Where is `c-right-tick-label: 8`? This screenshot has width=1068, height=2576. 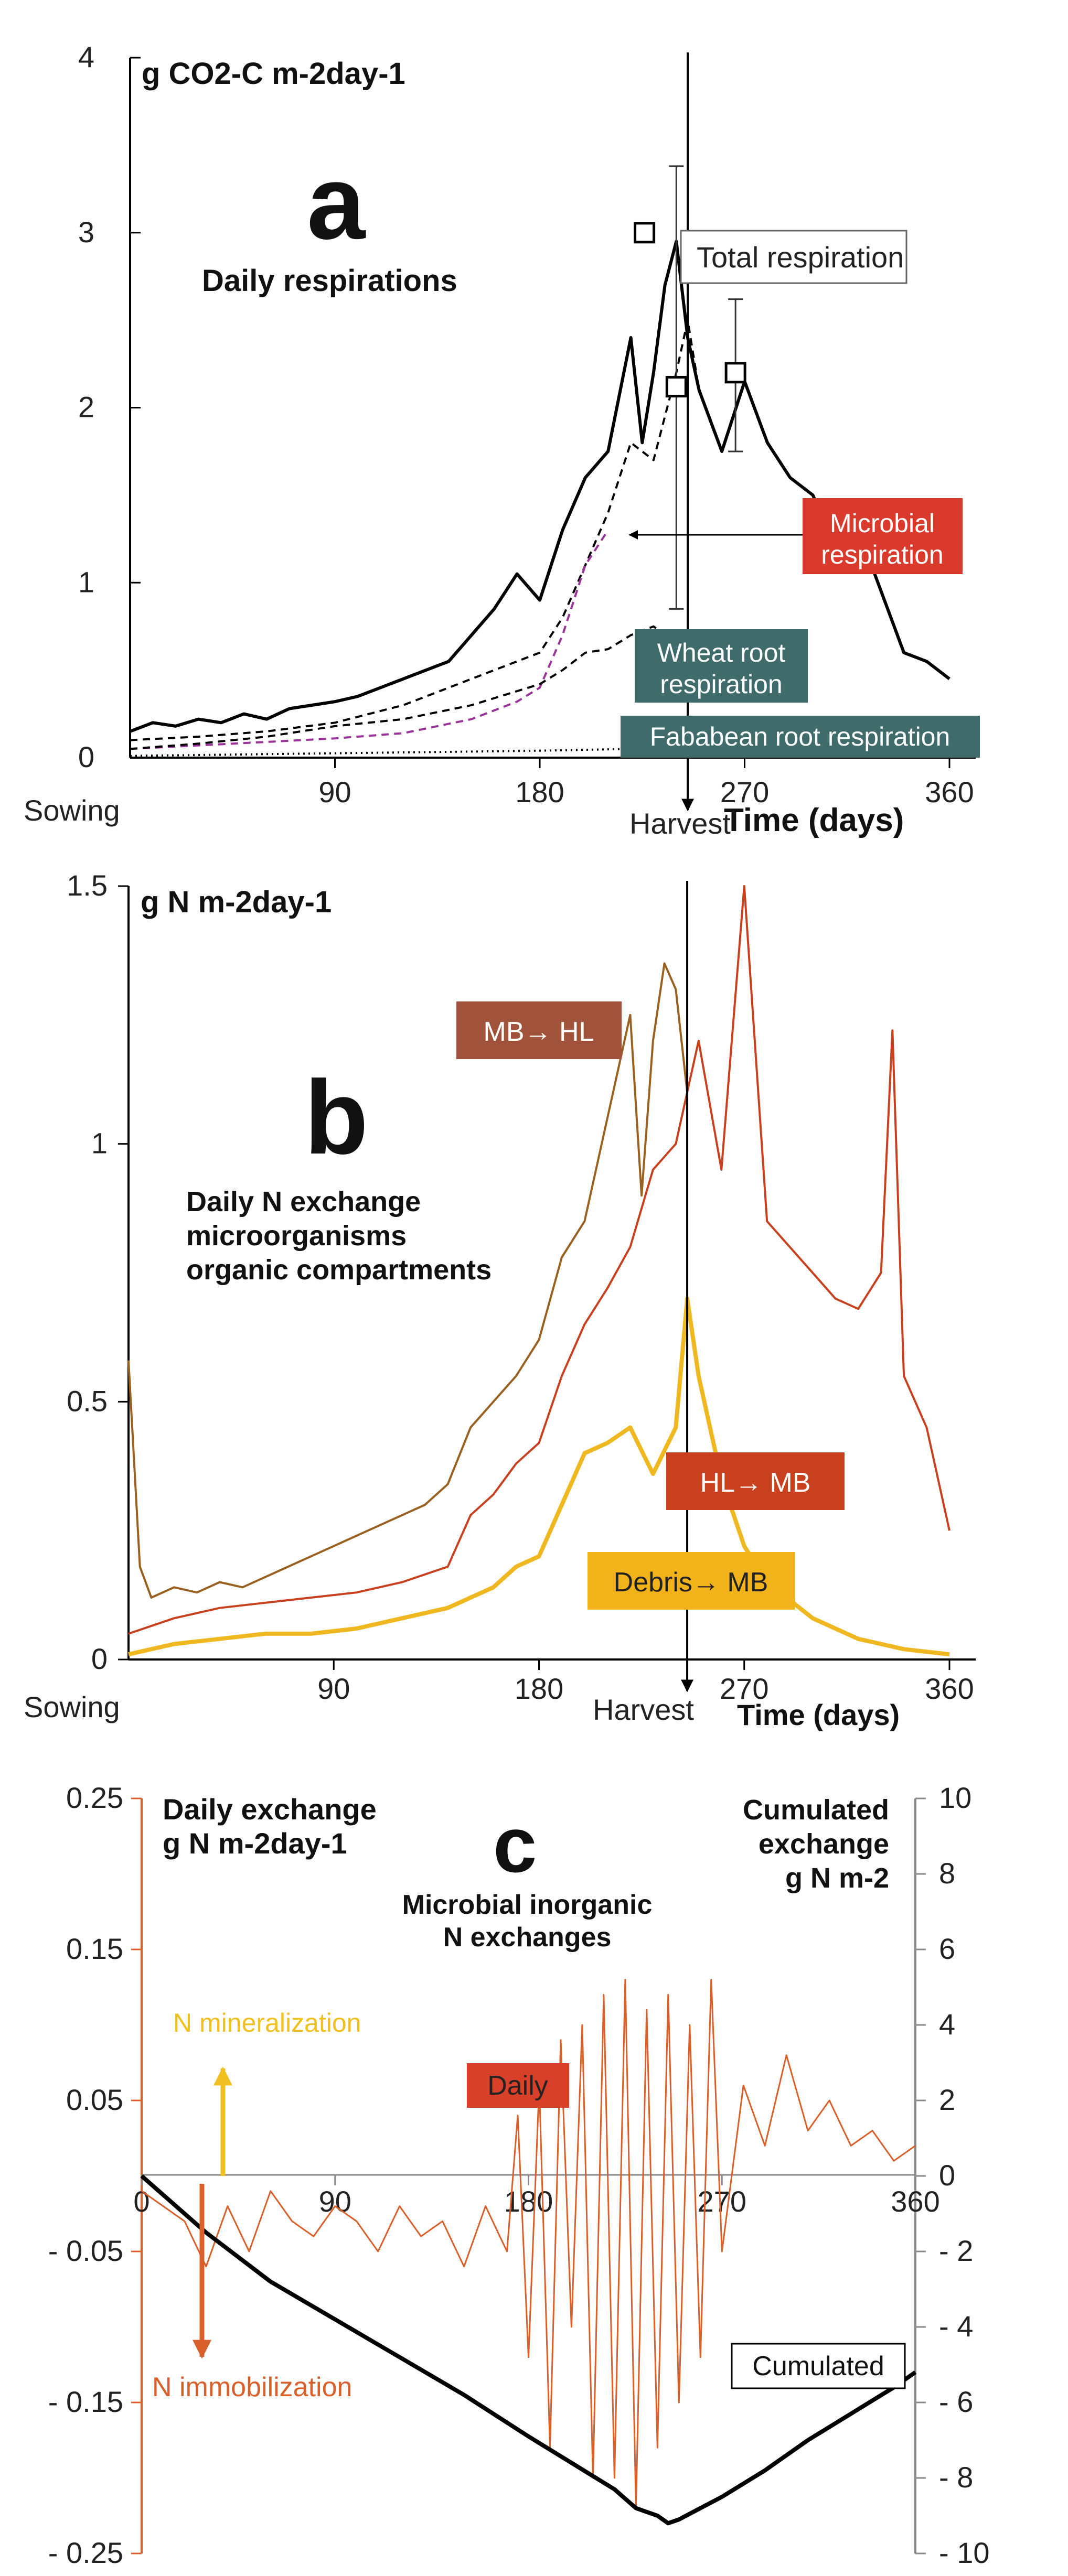 c-right-tick-label: 8 is located at coordinates (947, 1873).